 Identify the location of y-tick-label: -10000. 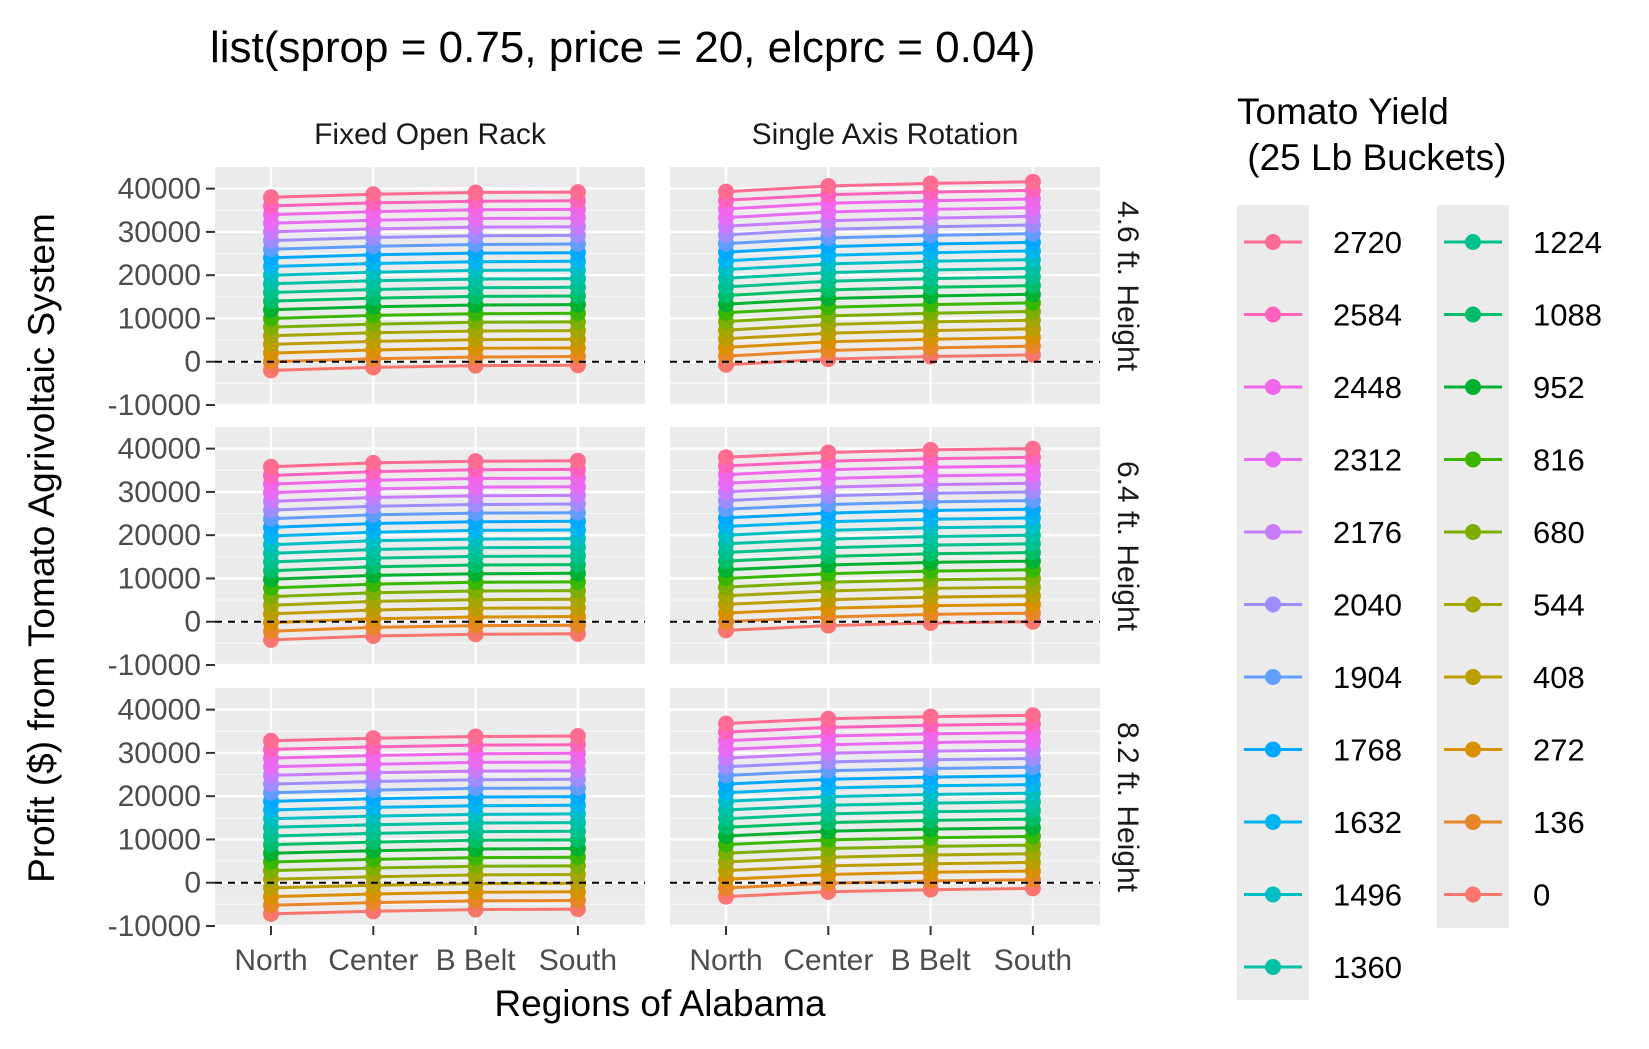
(154, 665).